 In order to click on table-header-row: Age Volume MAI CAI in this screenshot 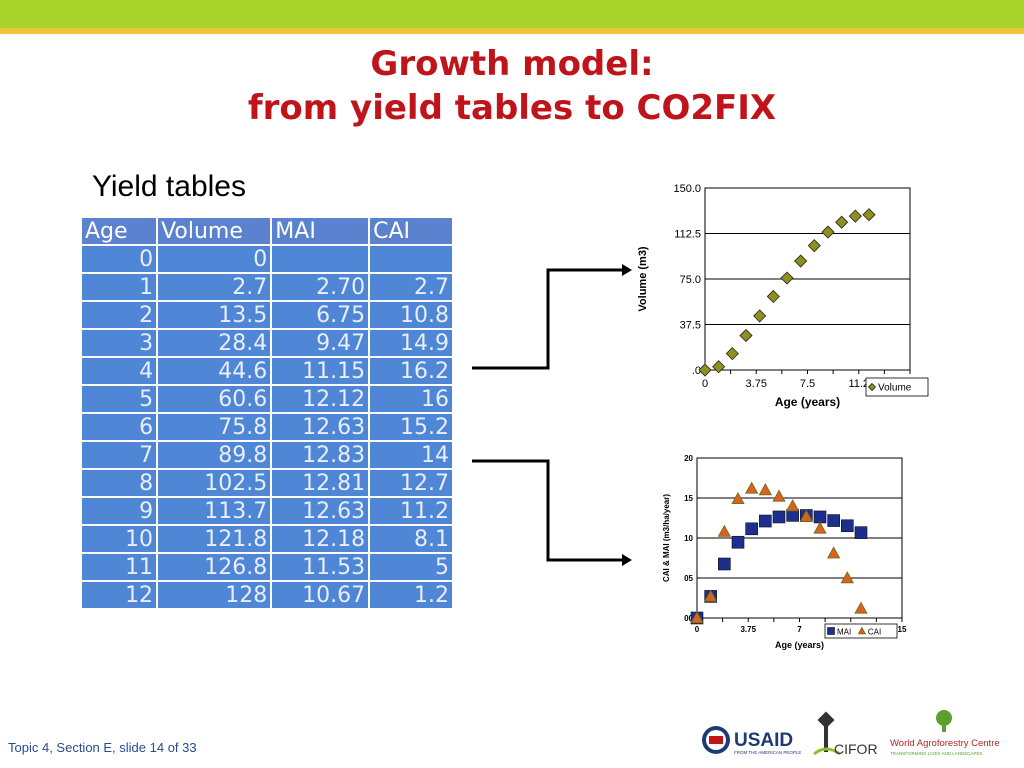, I will do `click(266, 231)`.